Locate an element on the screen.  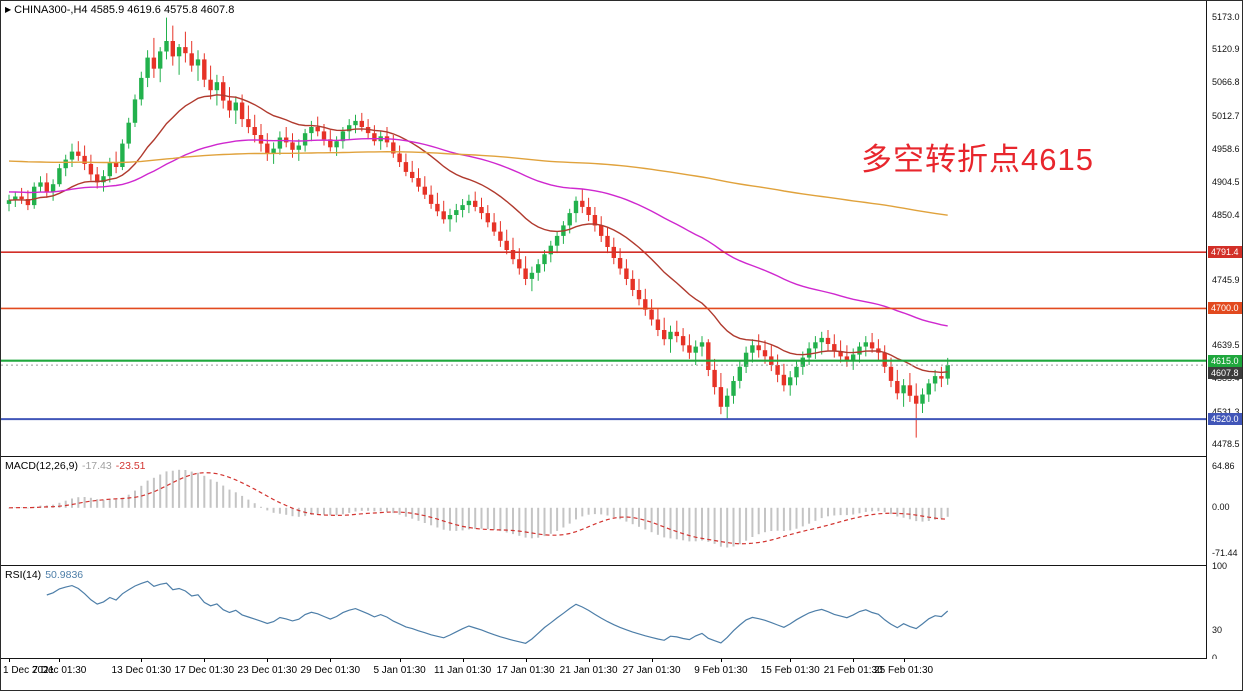
rsi-label: RSI(14) 50.9836 is located at coordinates (44, 575).